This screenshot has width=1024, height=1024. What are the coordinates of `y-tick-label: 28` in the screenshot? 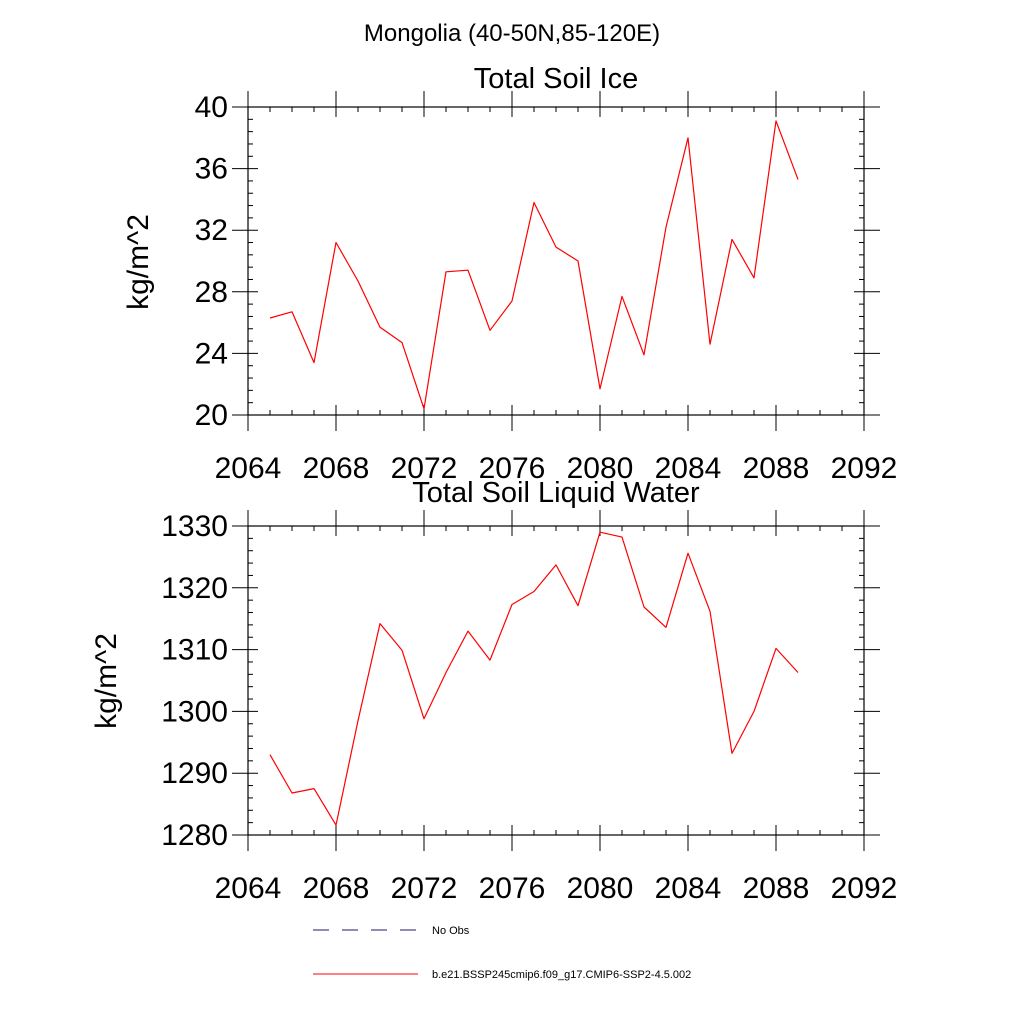 It's located at (211, 292).